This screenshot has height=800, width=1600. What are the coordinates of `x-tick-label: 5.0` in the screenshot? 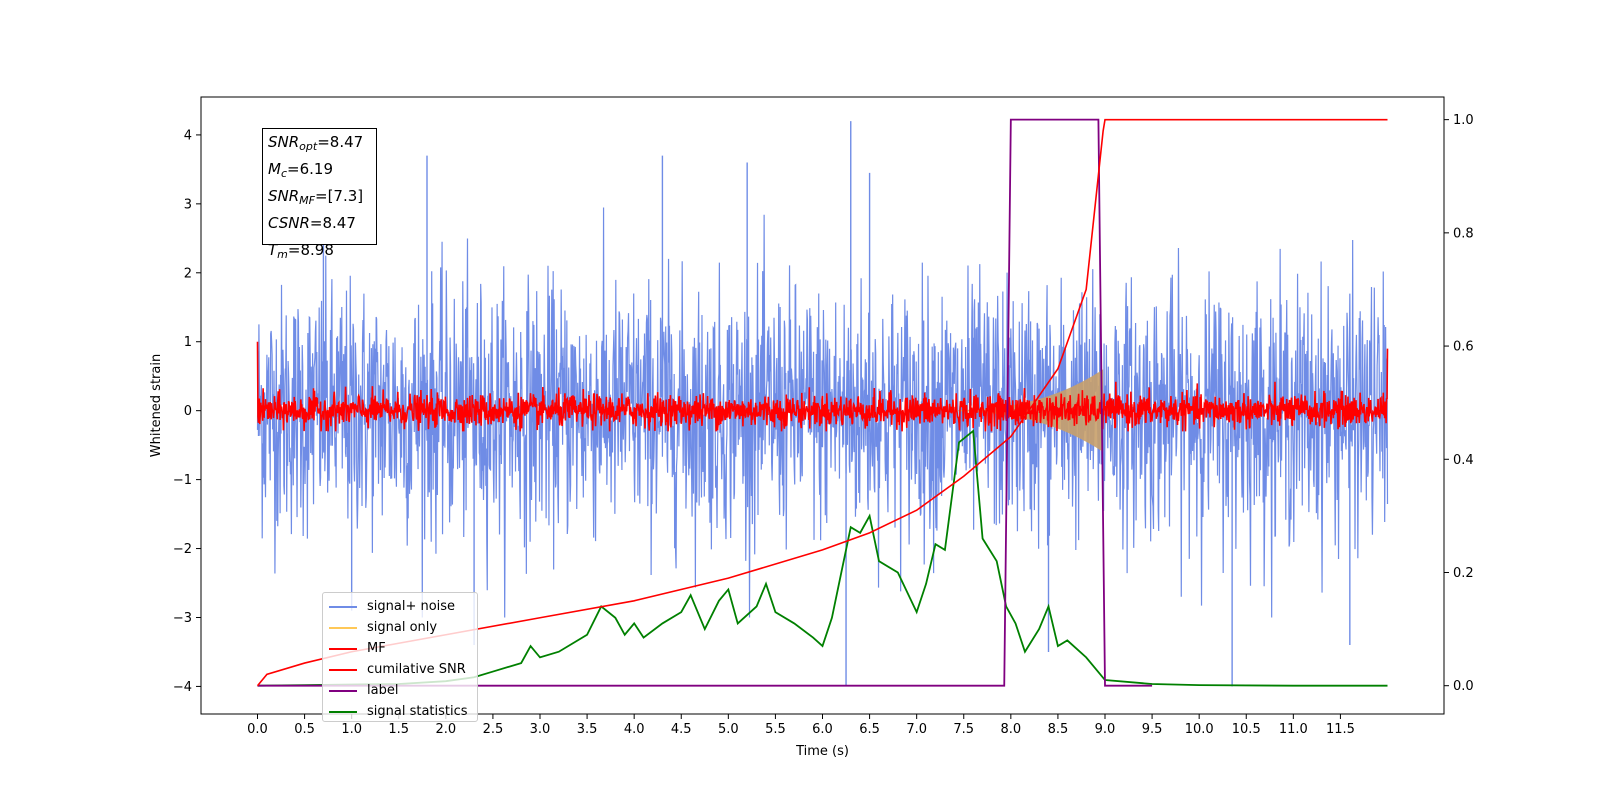 It's located at (728, 729).